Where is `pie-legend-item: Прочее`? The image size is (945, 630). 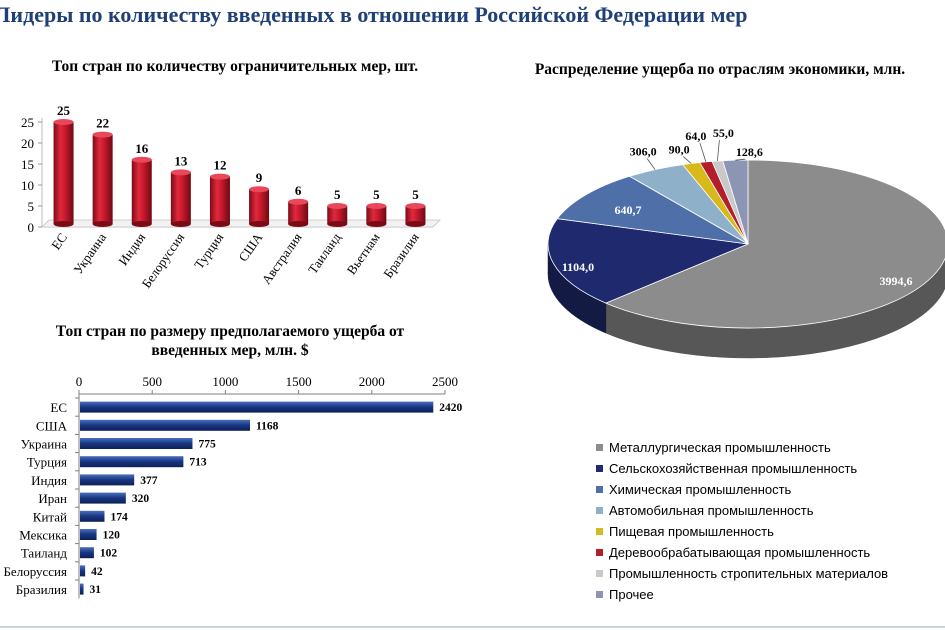 pie-legend-item: Прочее is located at coordinates (742, 594).